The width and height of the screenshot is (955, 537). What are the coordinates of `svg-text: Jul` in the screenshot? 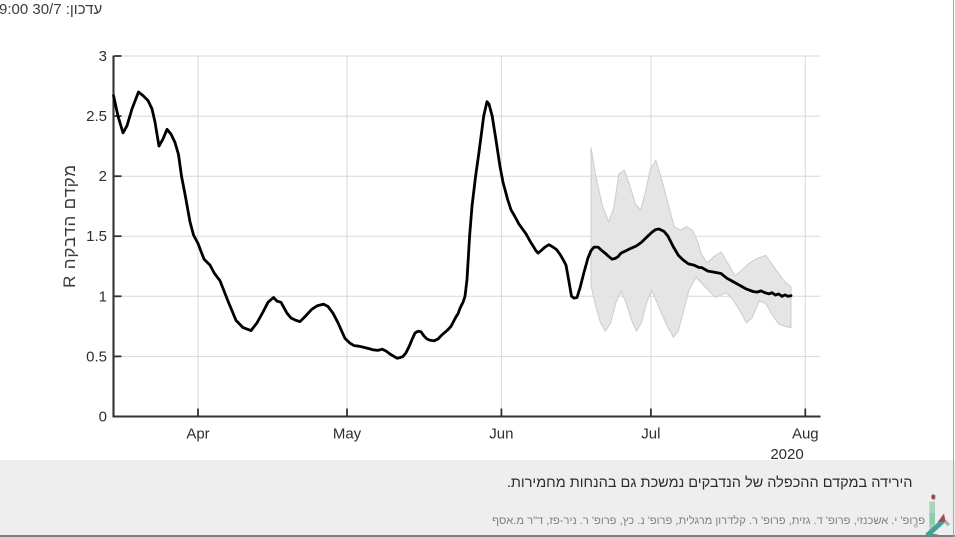 It's located at (650, 434).